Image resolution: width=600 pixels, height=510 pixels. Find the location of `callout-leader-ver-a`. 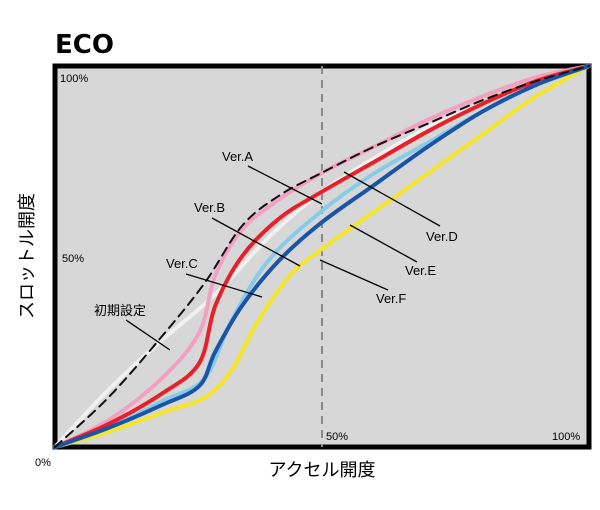

callout-leader-ver-a is located at coordinates (285, 185).